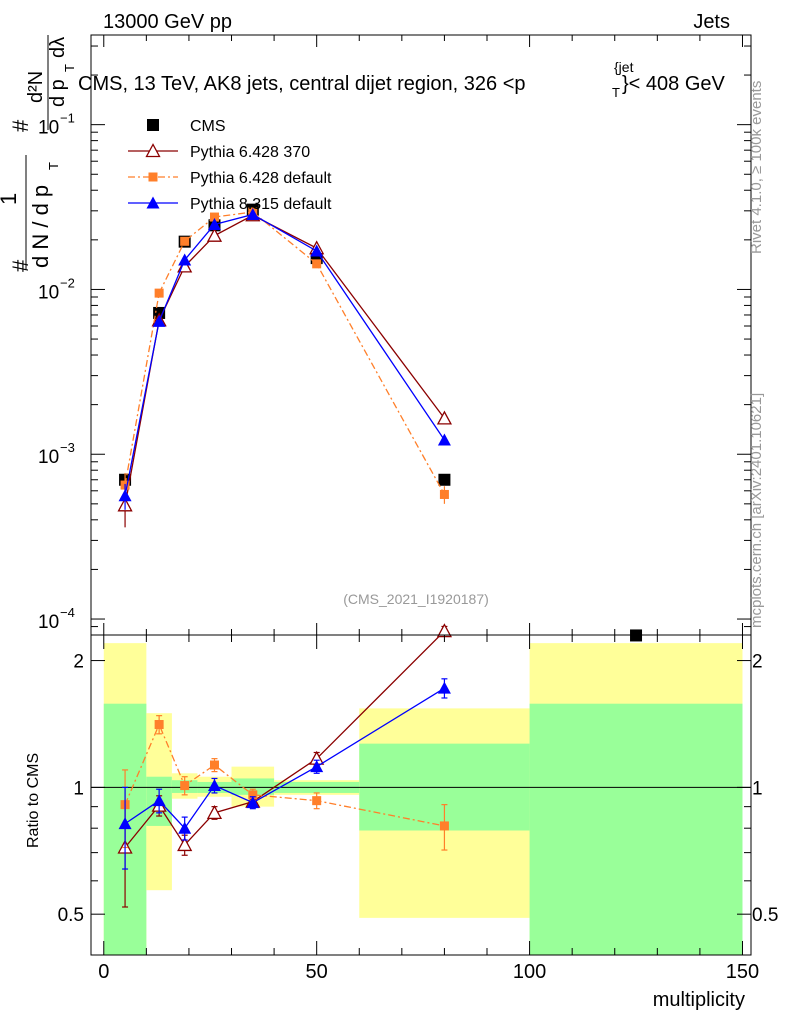 This screenshot has height=1024, width=786. I want to click on ylabel-hash-2: #, so click(20, 125).